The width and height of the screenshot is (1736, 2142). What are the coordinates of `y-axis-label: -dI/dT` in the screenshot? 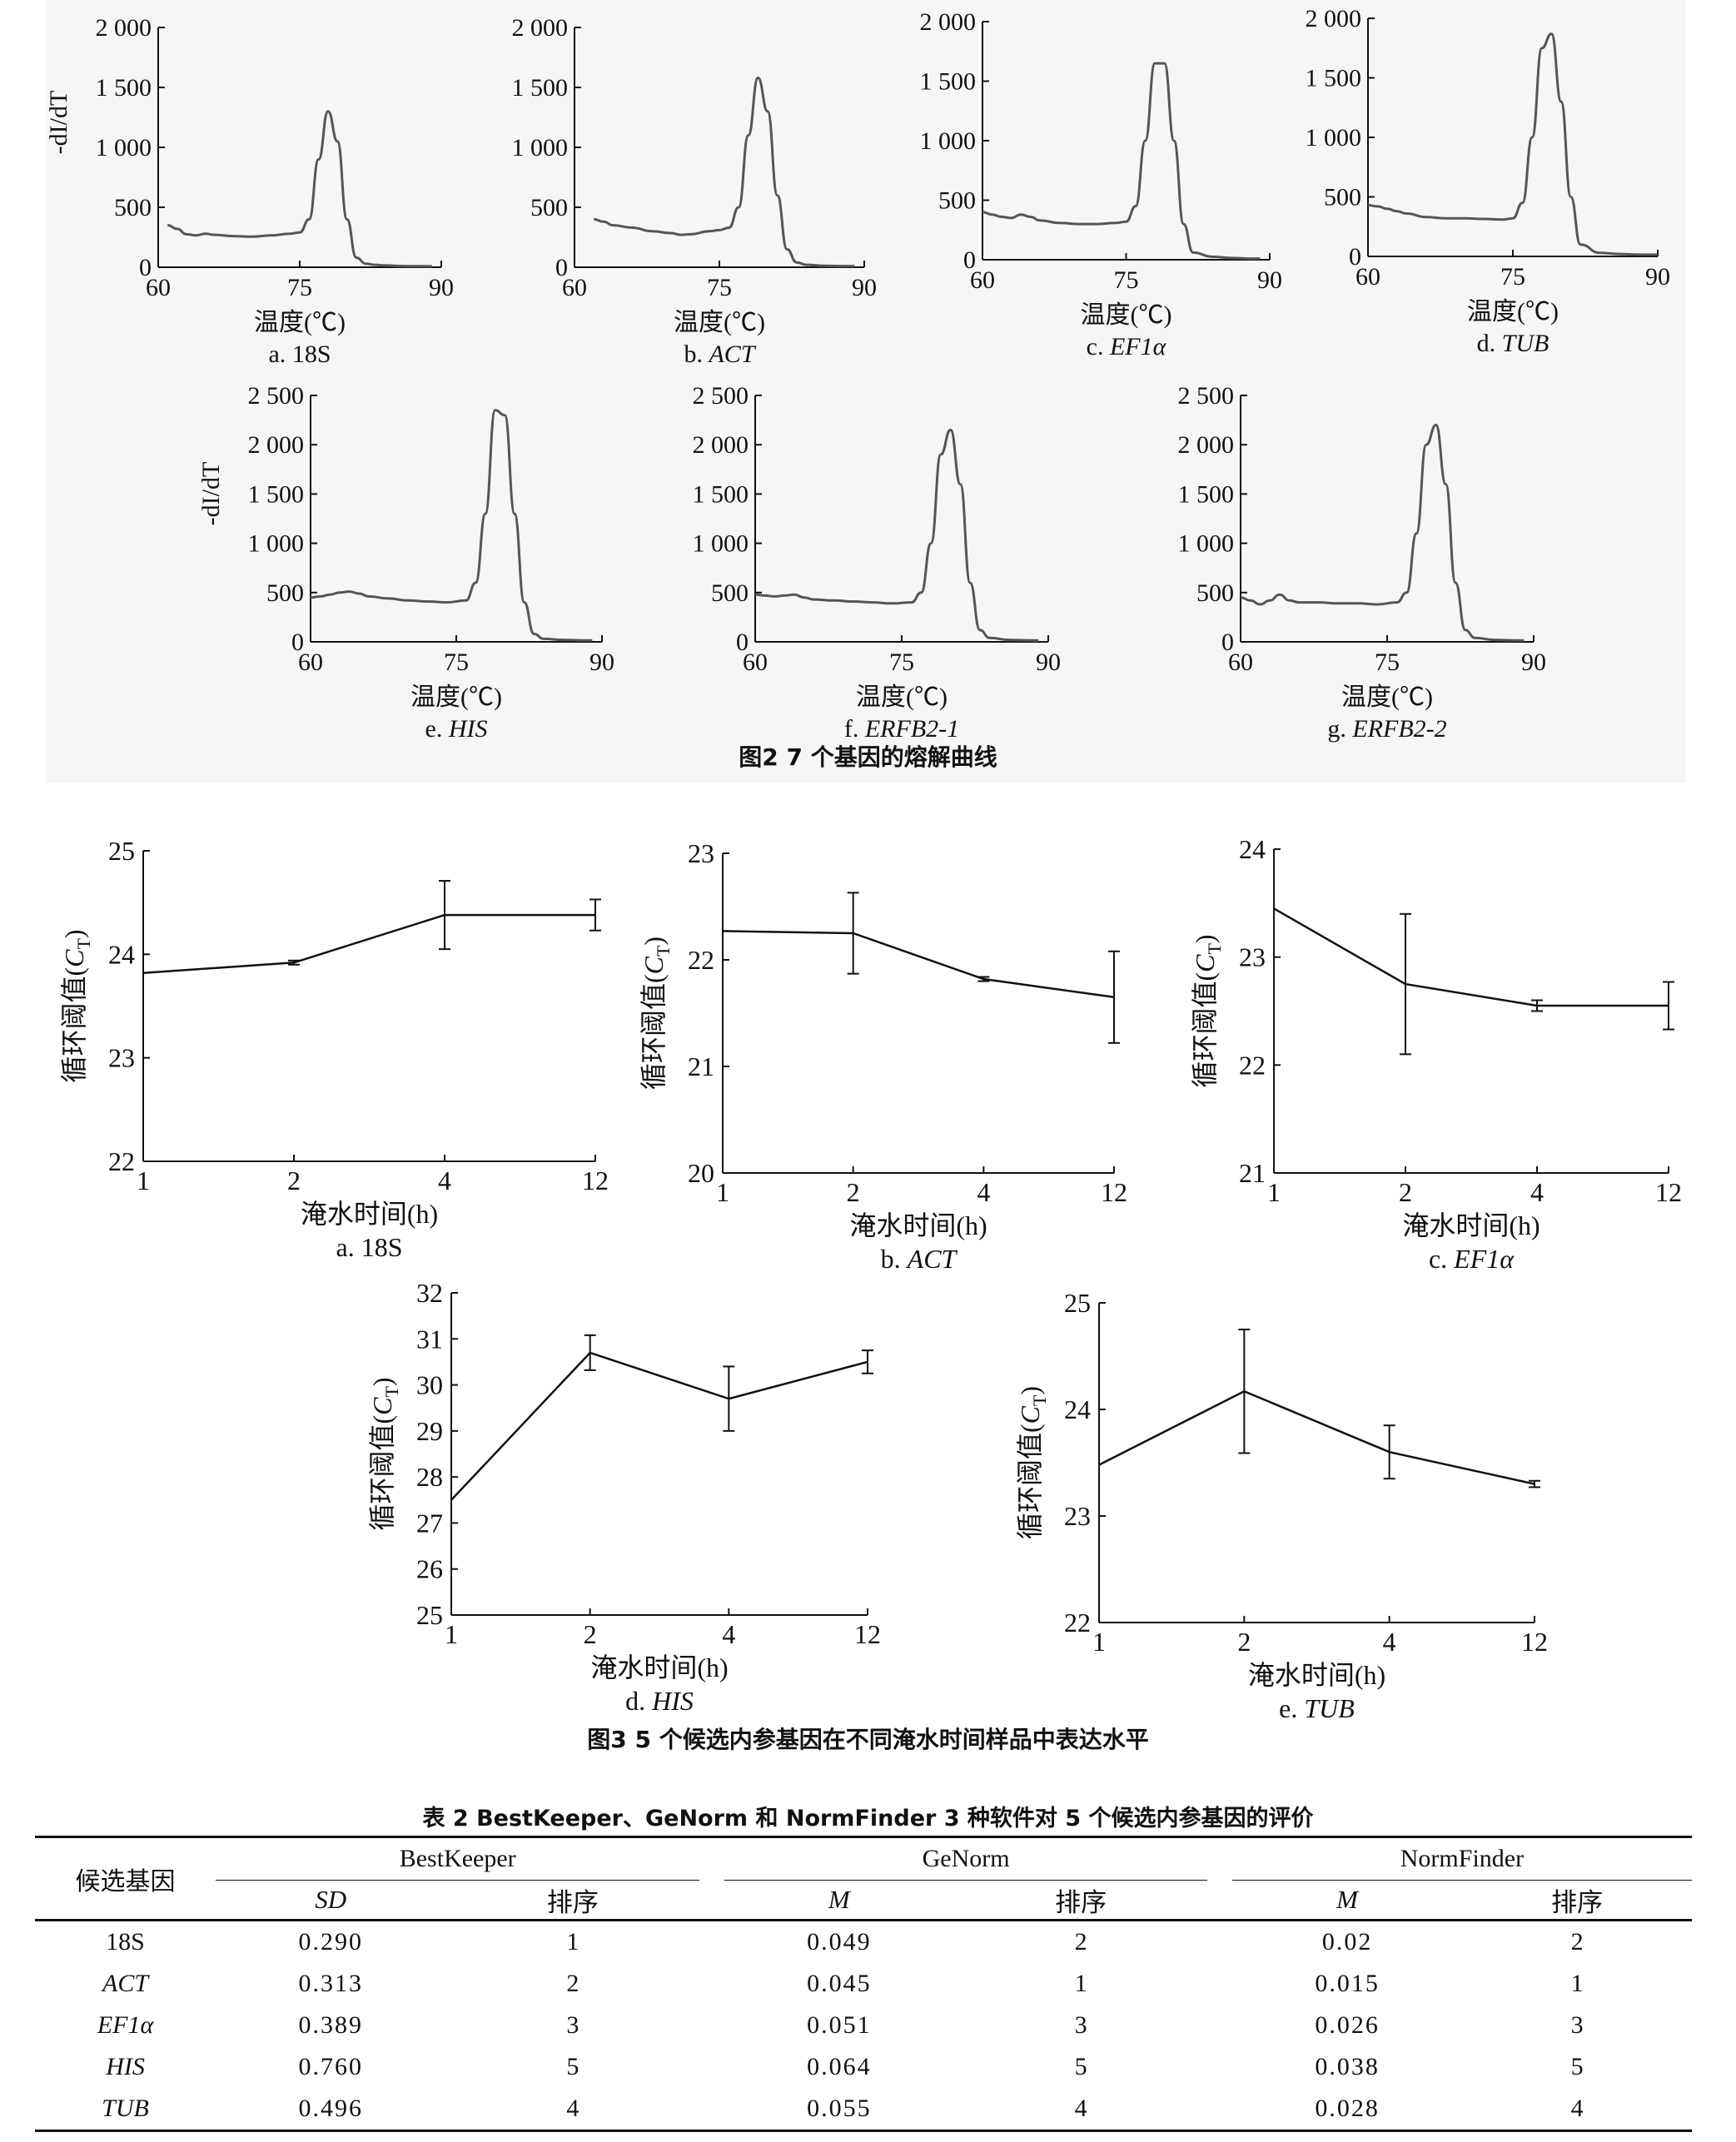 It's located at (211, 494).